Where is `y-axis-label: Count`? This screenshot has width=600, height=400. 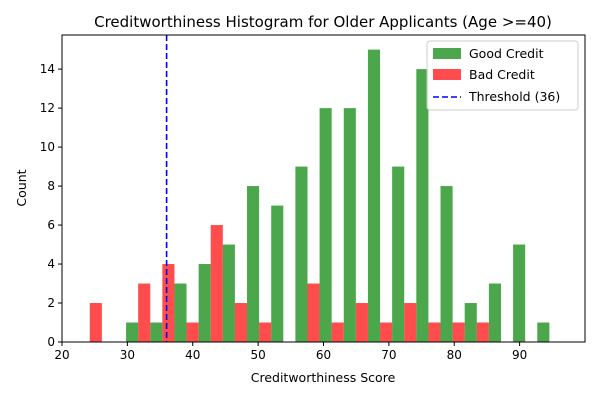 y-axis-label: Count is located at coordinates (21, 187).